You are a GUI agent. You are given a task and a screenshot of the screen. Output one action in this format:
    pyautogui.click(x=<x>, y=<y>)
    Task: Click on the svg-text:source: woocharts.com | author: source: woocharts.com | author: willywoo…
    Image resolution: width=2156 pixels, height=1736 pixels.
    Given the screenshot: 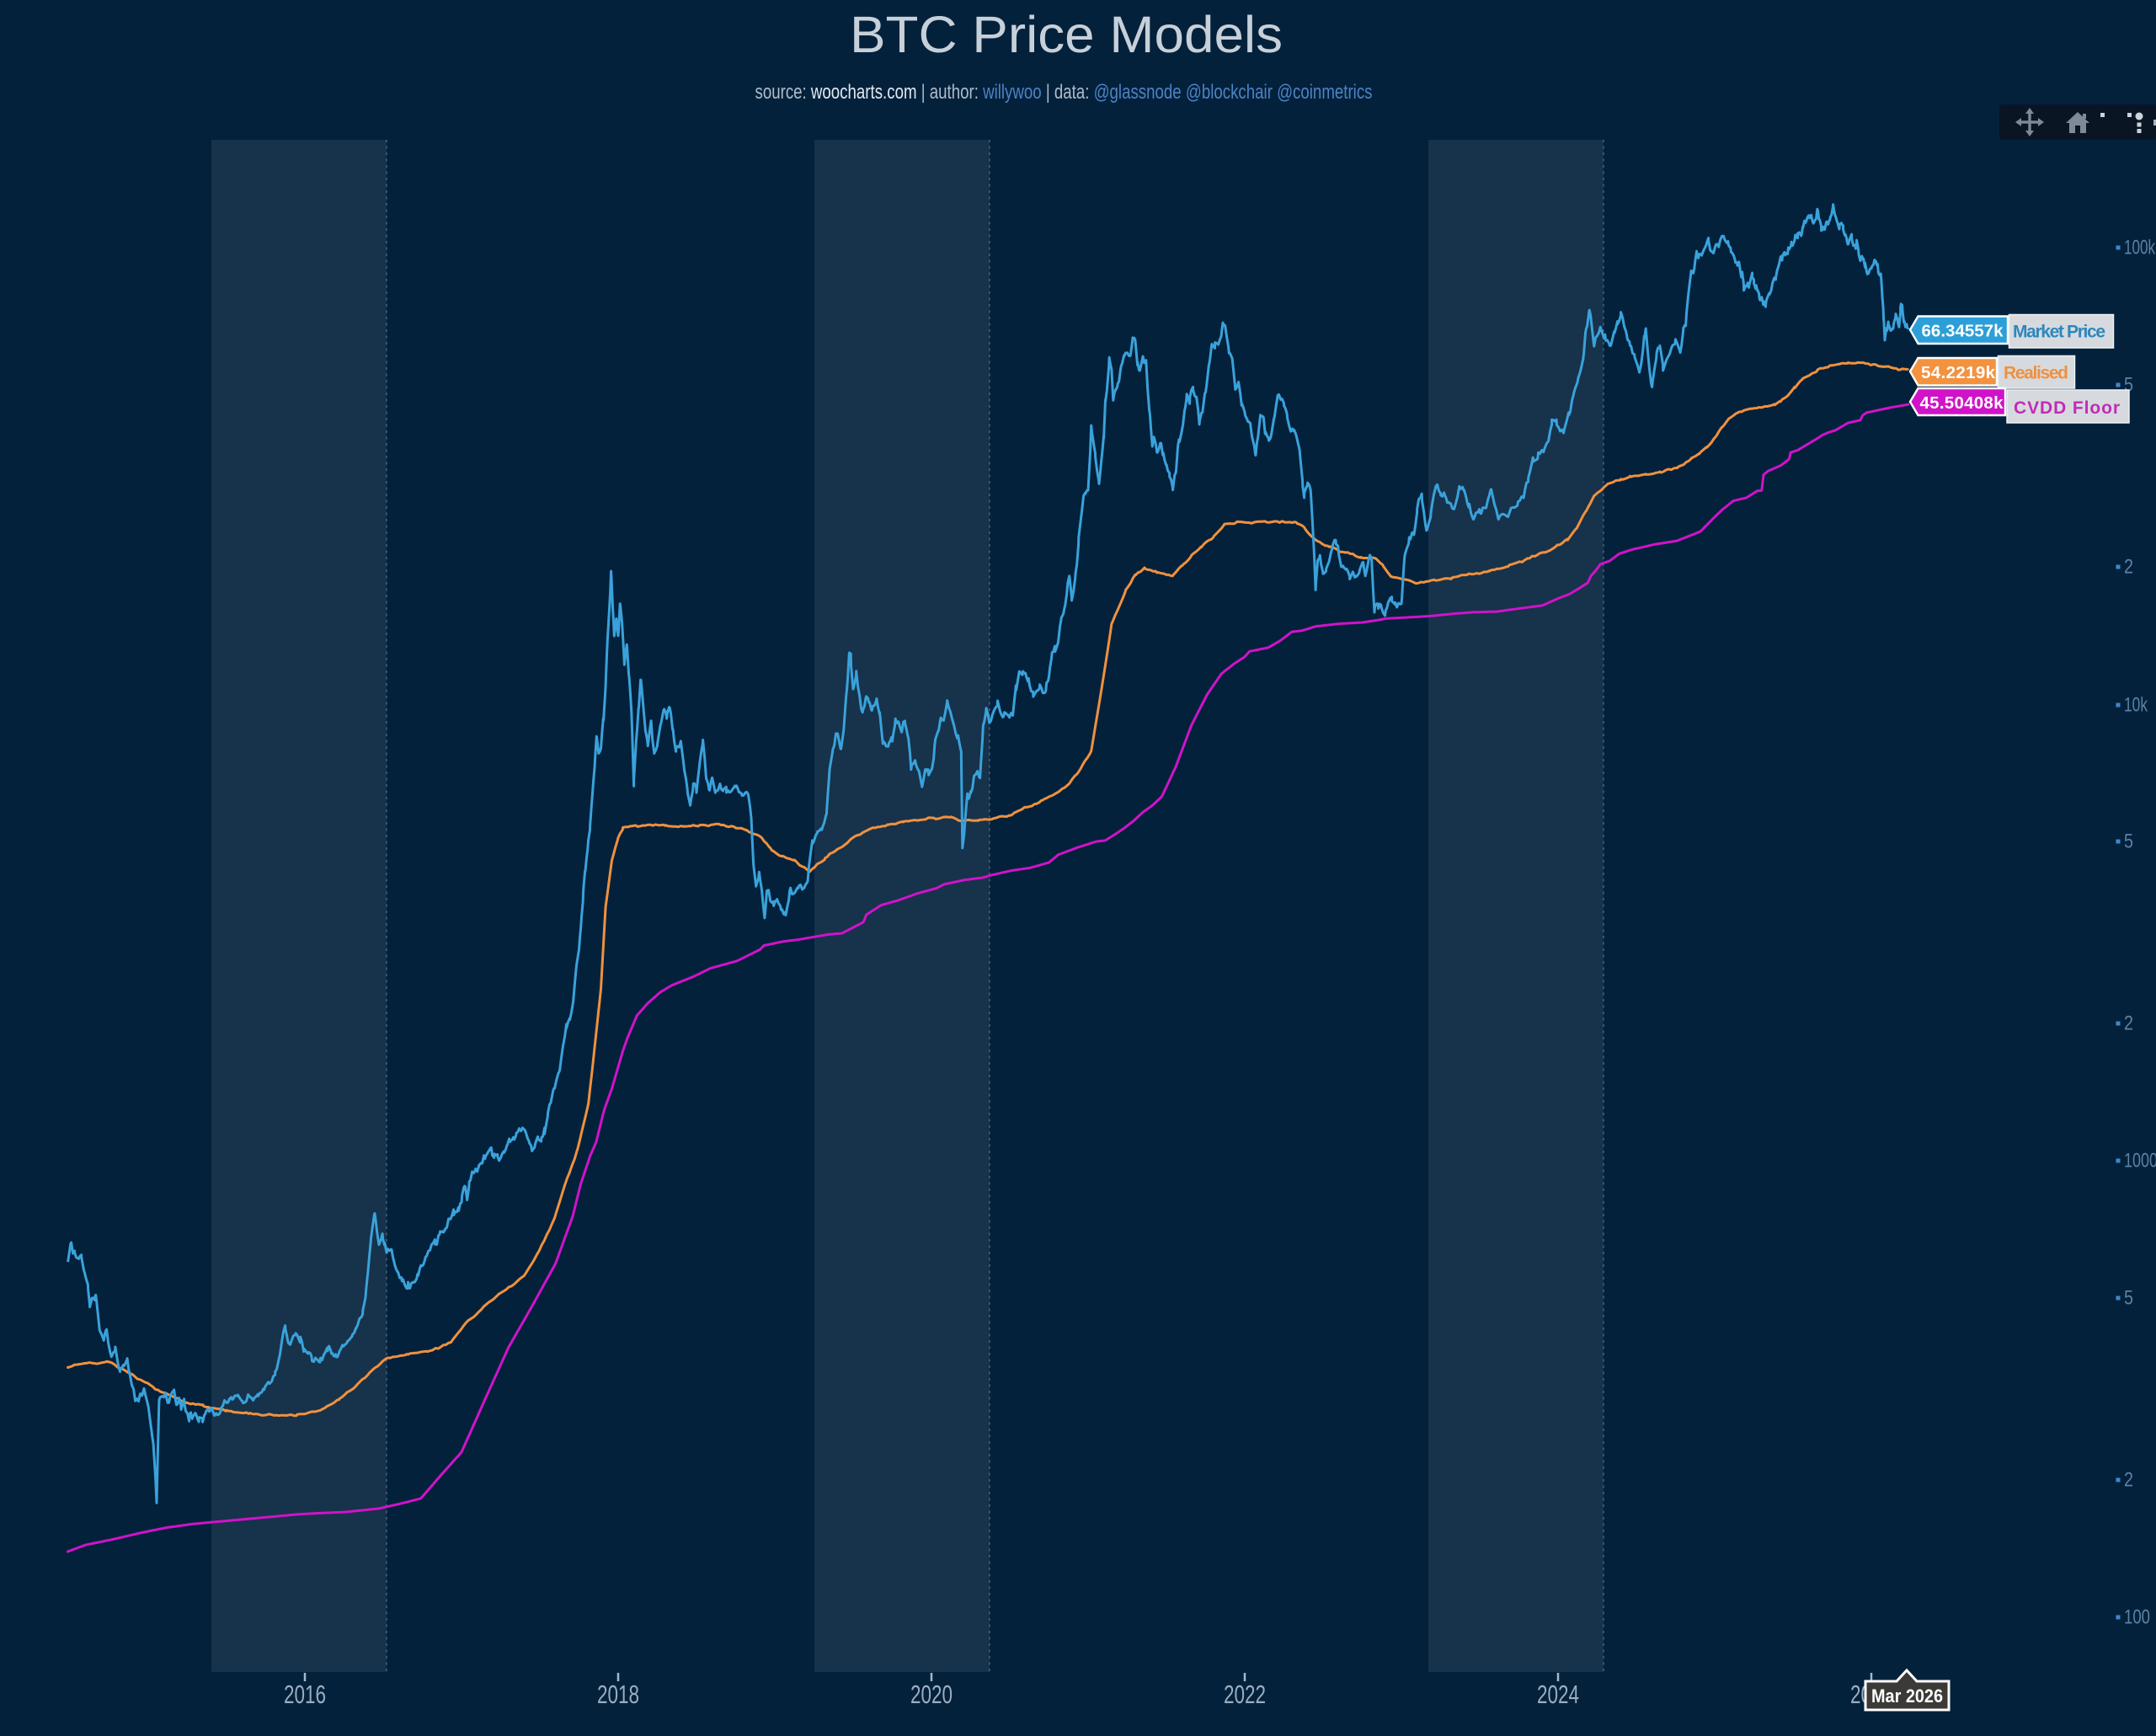 What is the action you would take?
    pyautogui.click(x=1064, y=92)
    